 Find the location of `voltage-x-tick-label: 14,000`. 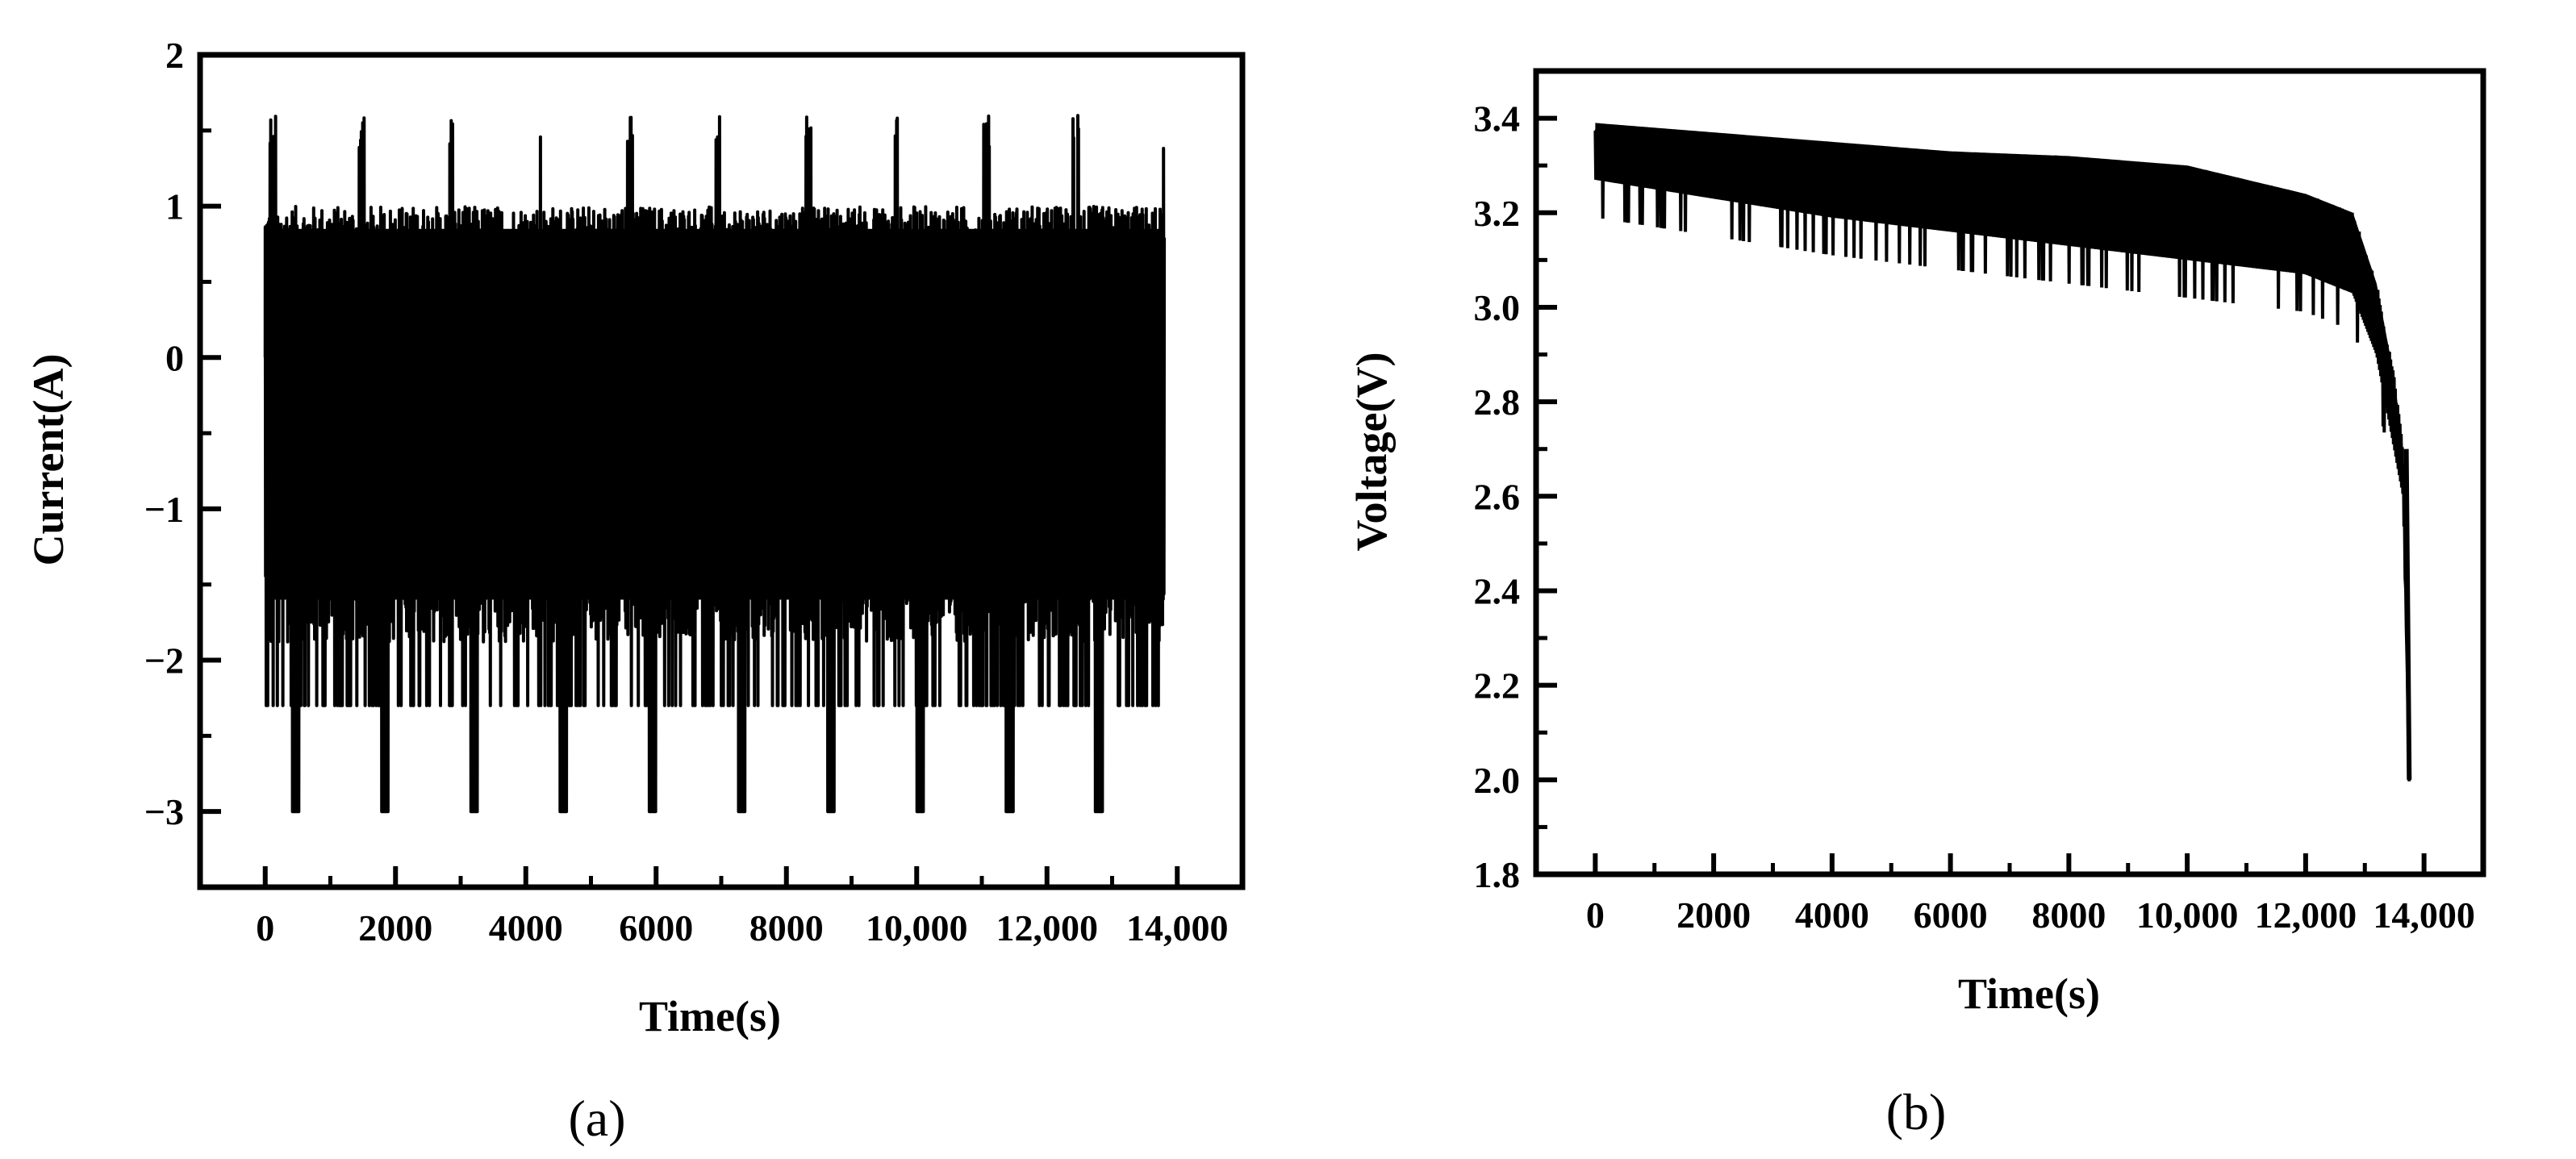

voltage-x-tick-label: 14,000 is located at coordinates (2424, 915).